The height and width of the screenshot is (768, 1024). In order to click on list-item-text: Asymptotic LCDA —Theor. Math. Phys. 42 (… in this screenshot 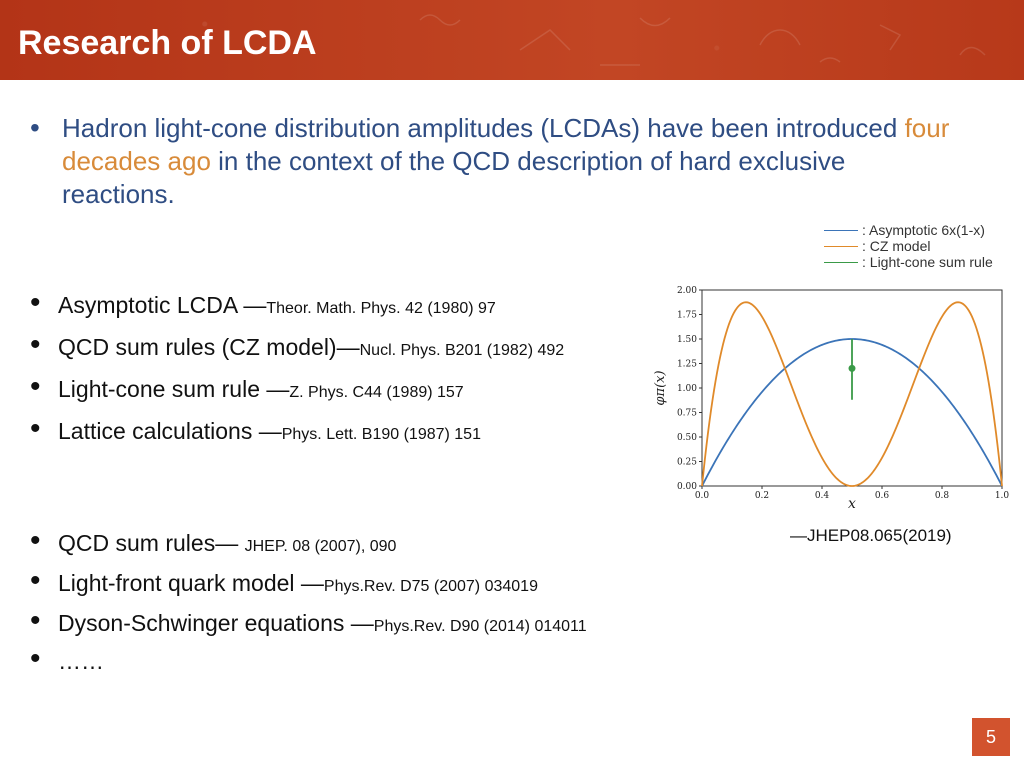, I will do `click(277, 305)`.